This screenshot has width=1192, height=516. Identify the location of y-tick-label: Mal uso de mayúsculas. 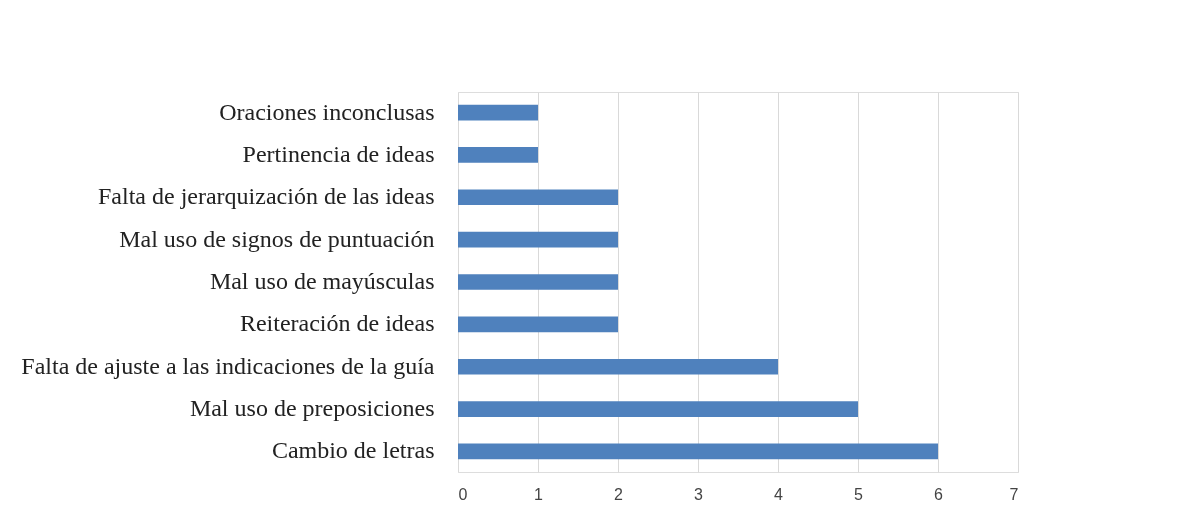
(322, 281).